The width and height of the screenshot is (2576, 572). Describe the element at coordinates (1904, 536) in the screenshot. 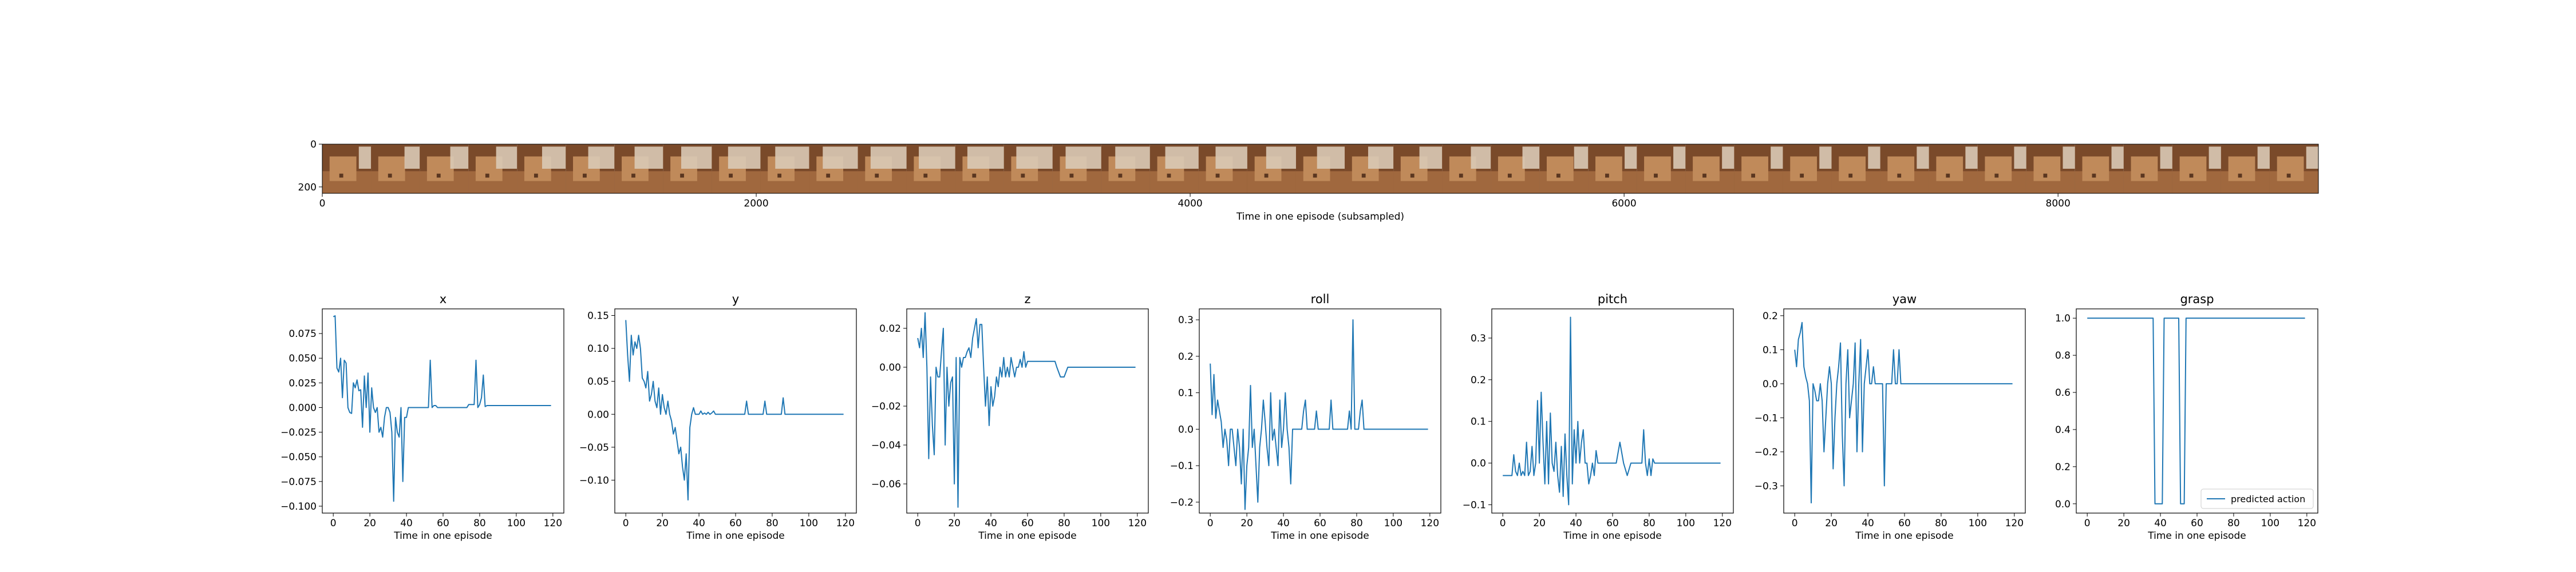

I see `x-axis-label: Time in one episode` at that location.